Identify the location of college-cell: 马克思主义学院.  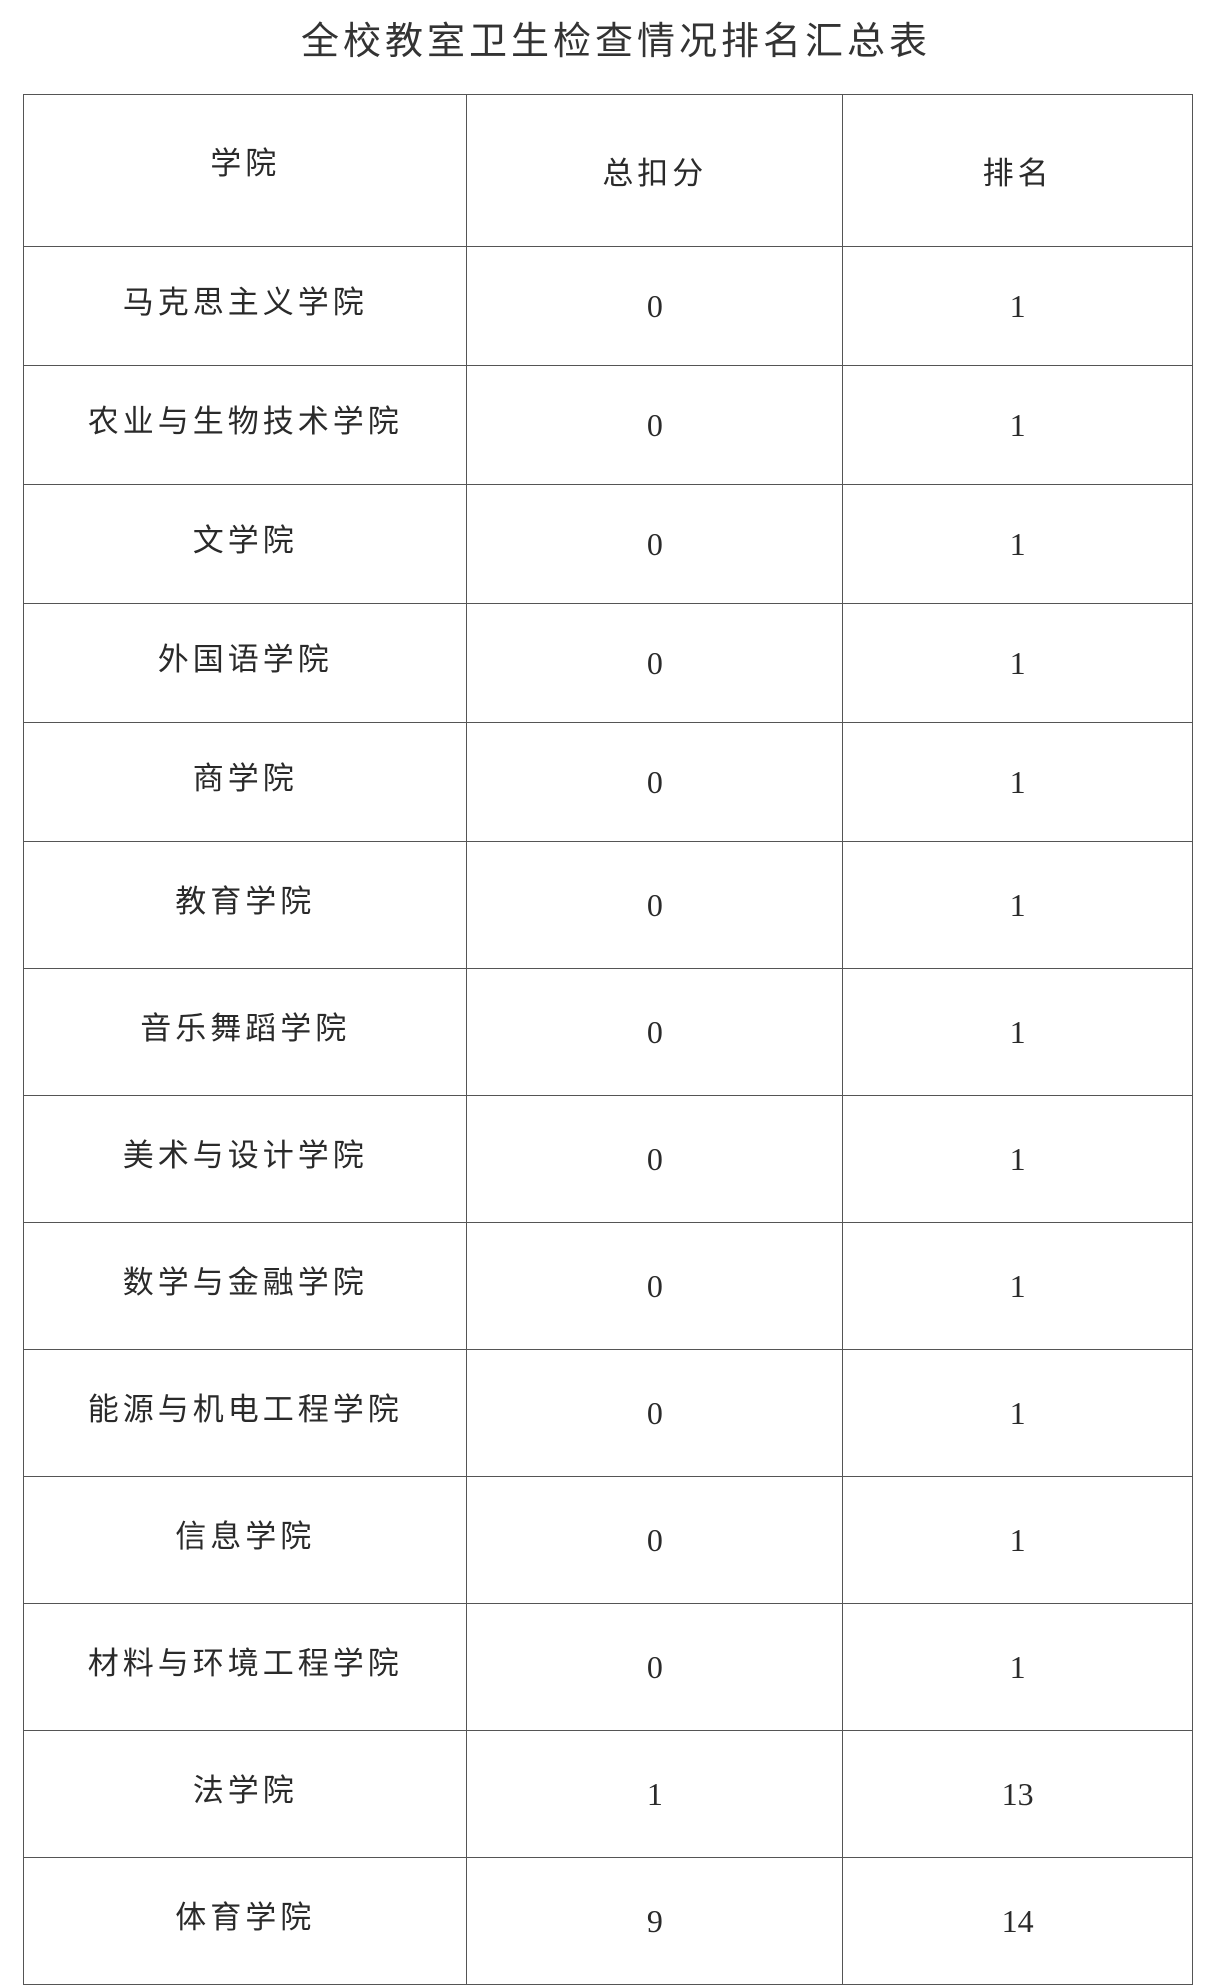
(245, 306).